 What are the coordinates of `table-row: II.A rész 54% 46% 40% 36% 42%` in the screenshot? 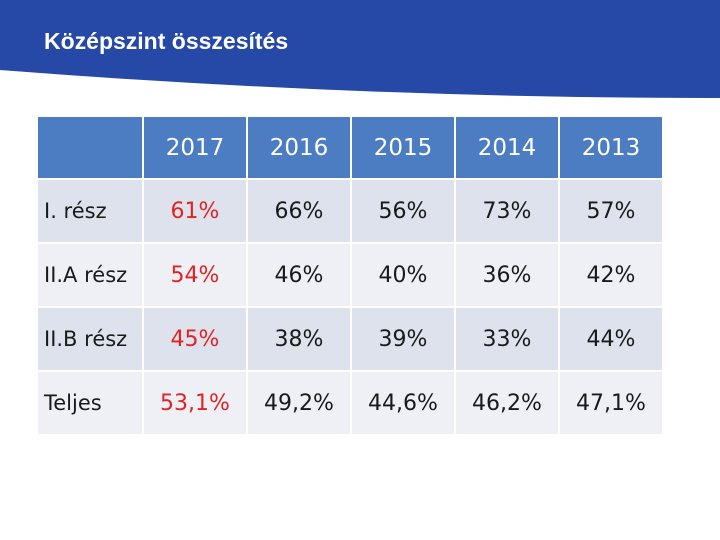 It's located at (350, 275).